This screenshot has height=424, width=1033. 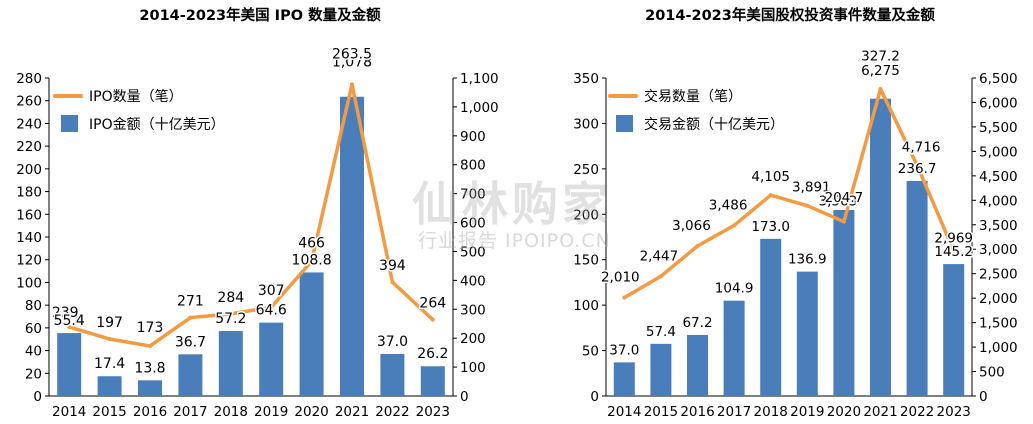 I want to click on line-value-label: 3,891, so click(x=811, y=188).